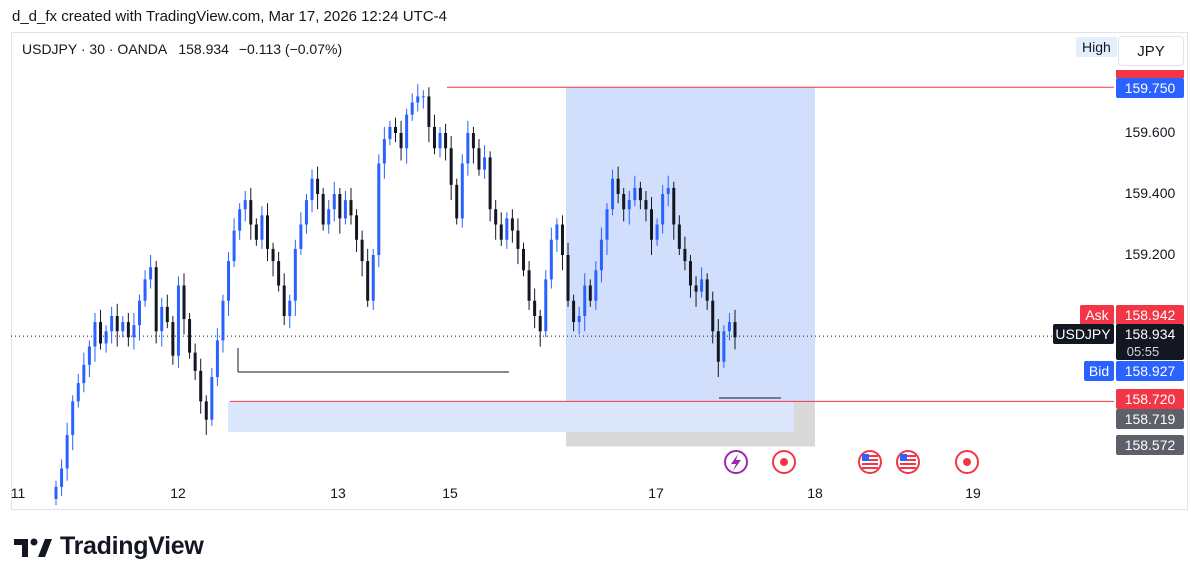  What do you see at coordinates (1096, 47) in the screenshot?
I see `high-label: High` at bounding box center [1096, 47].